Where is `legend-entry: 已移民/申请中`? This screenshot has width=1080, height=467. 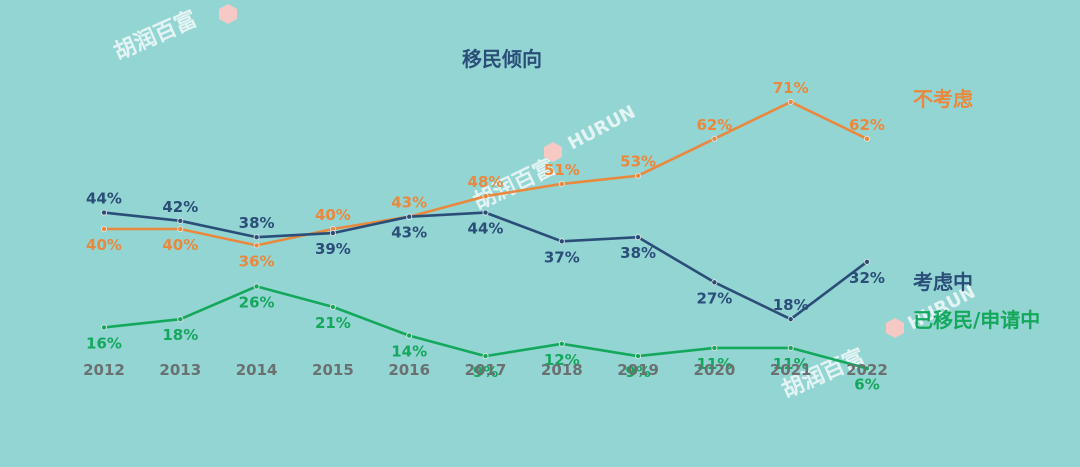 legend-entry: 已移民/申请中 is located at coordinates (976, 320).